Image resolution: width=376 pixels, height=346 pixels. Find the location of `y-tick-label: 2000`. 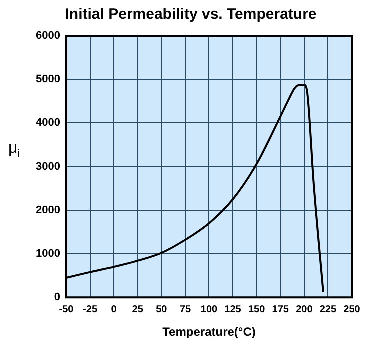

y-tick-label: 2000 is located at coordinates (48, 210).